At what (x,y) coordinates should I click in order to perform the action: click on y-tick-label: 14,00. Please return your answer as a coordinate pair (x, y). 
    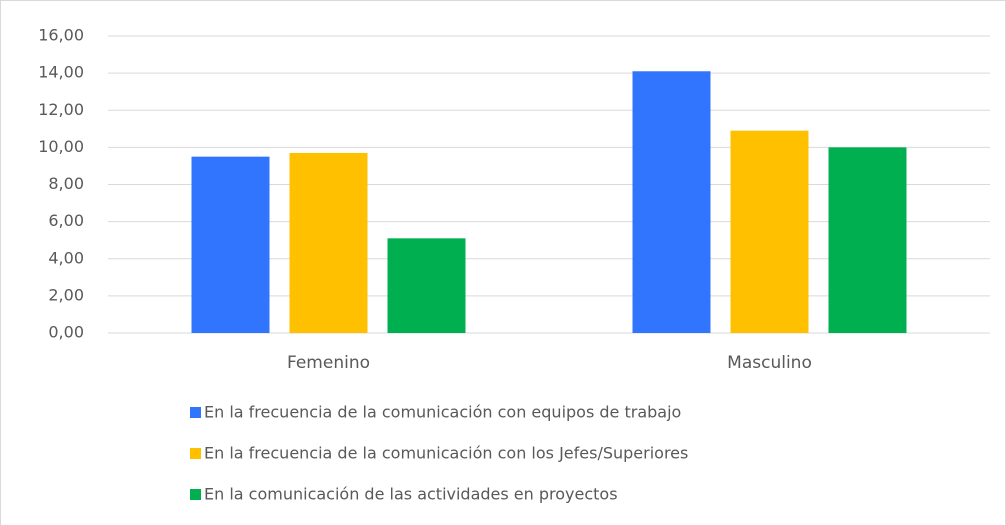
    Looking at the image, I should click on (61, 72).